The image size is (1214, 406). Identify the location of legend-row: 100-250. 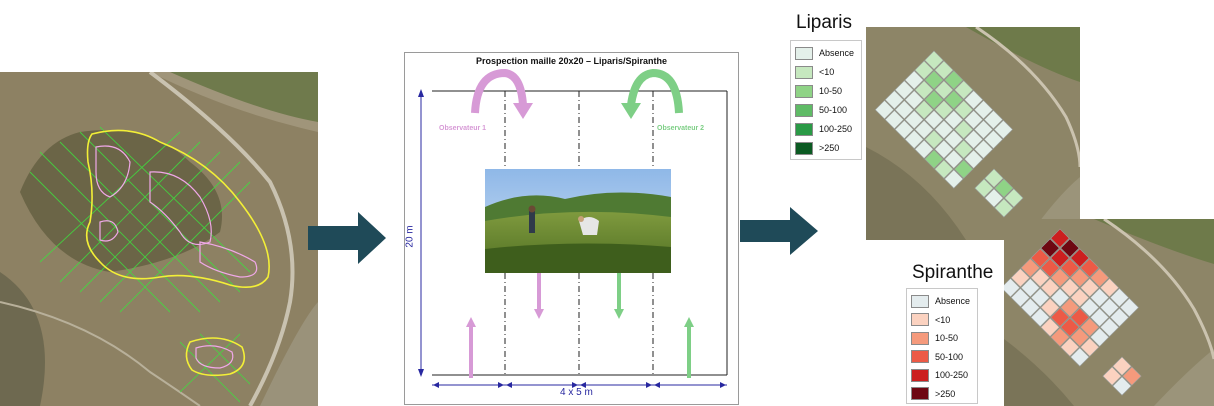
(823, 129).